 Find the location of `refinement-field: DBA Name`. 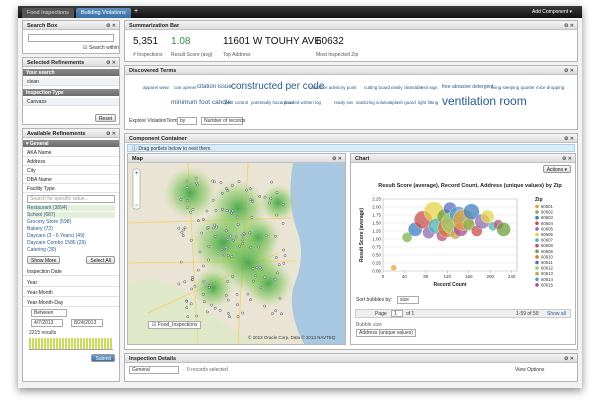

refinement-field: DBA Name is located at coordinates (71, 180).